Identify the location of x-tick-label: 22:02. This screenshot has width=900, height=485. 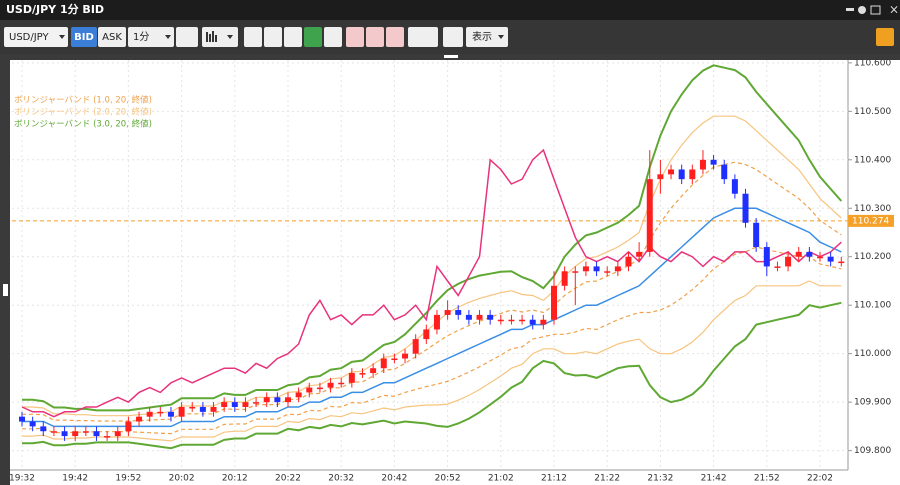
(820, 479).